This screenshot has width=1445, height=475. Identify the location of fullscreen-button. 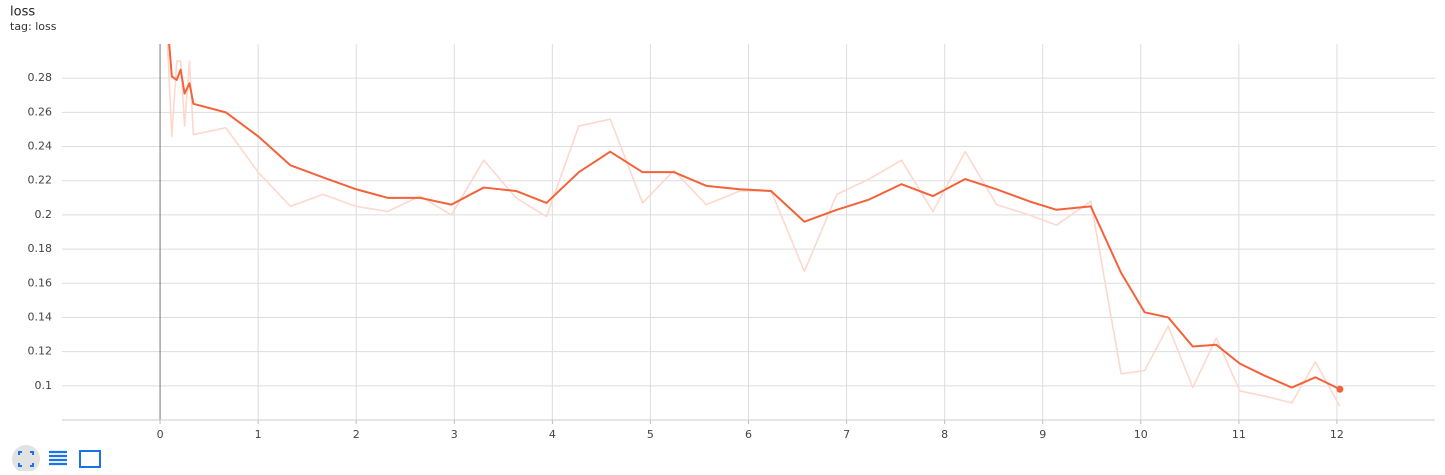
(26, 459).